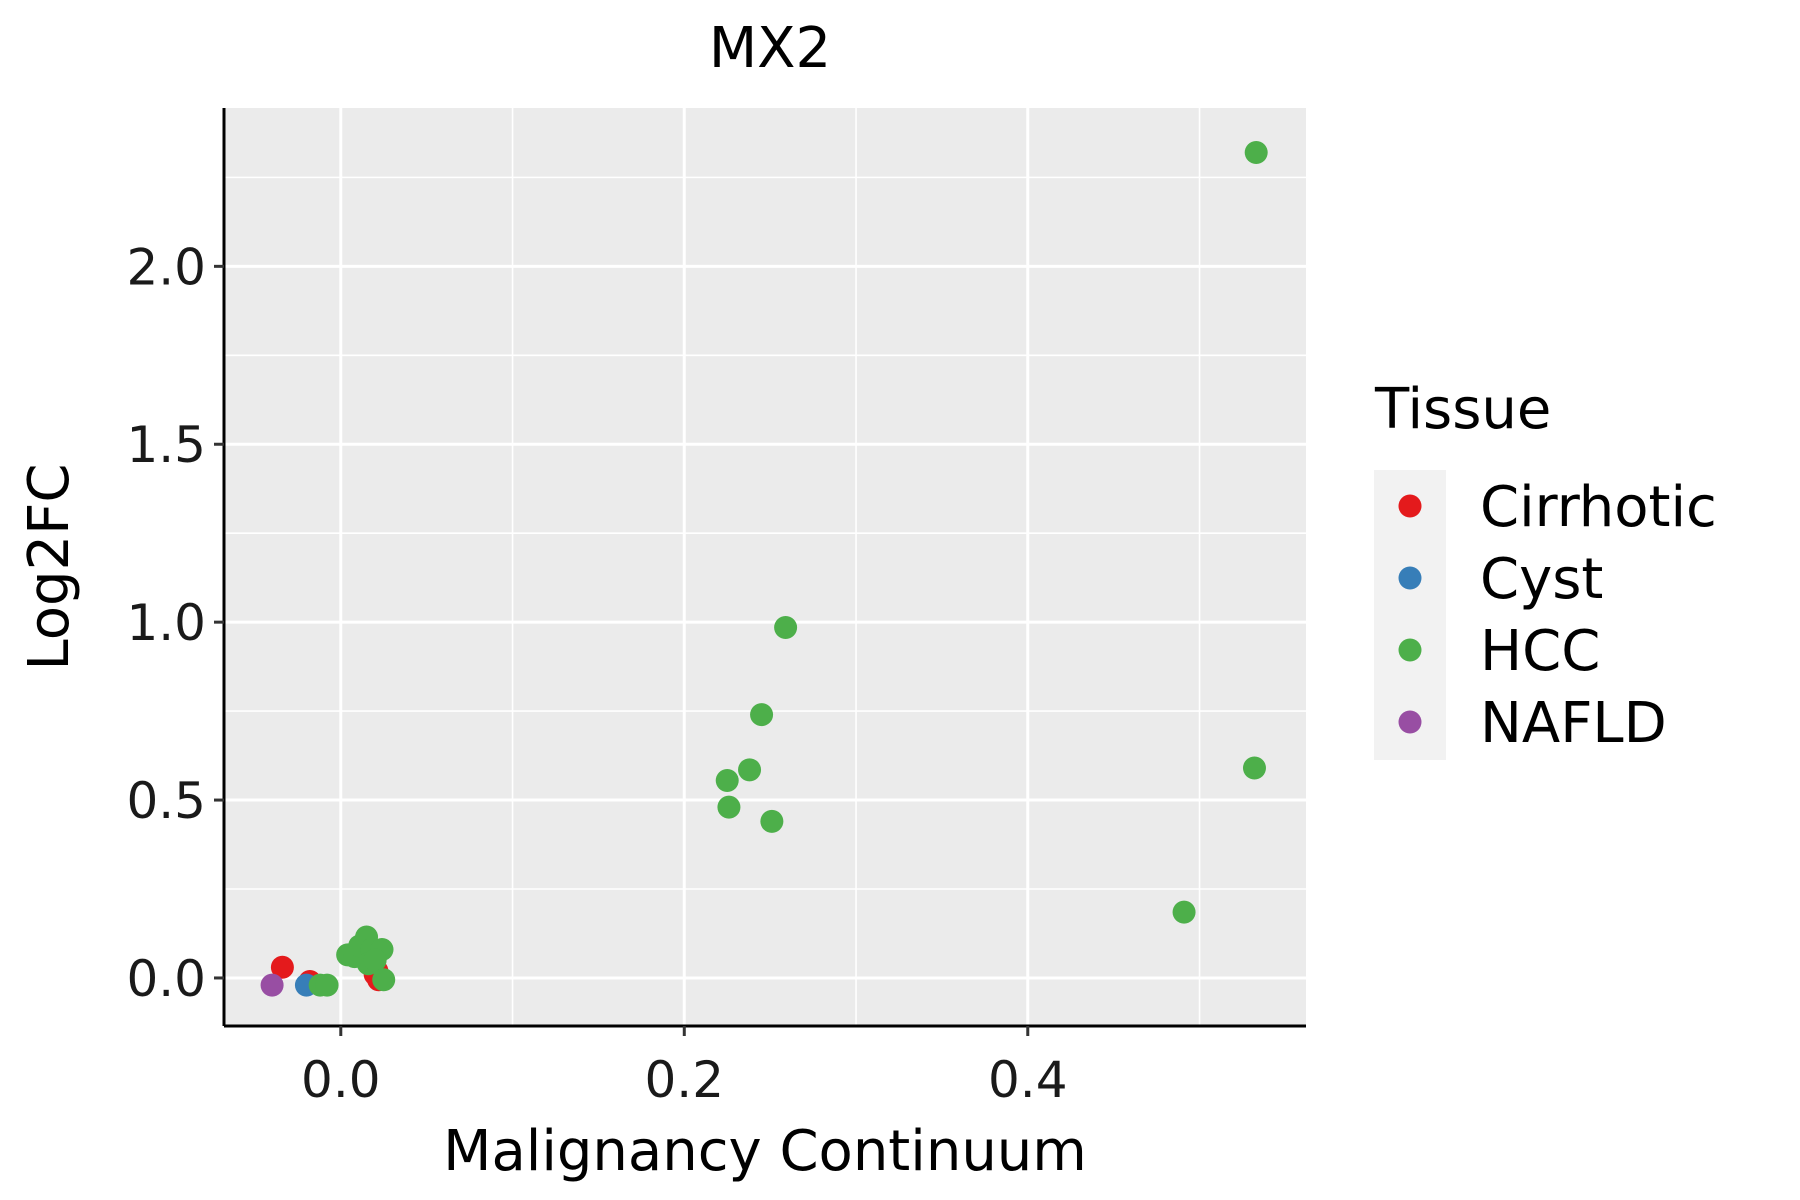 The height and width of the screenshot is (1200, 1800). What do you see at coordinates (166, 801) in the screenshot?
I see `y-tick-label: 0.5` at bounding box center [166, 801].